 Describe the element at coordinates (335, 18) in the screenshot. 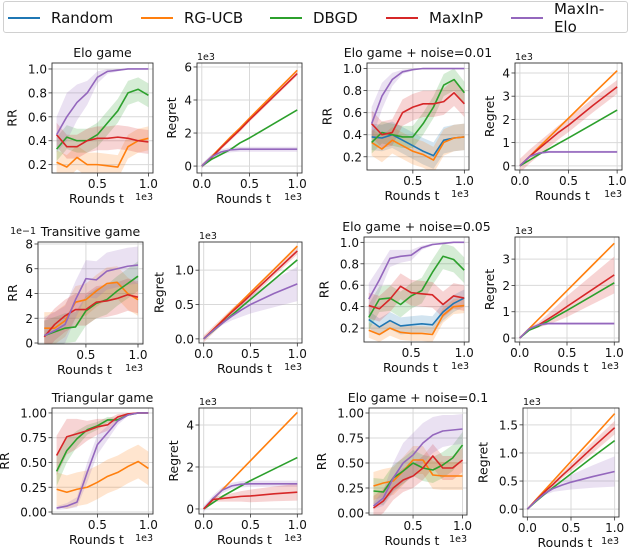

I see `legend-label: DBGD` at that location.